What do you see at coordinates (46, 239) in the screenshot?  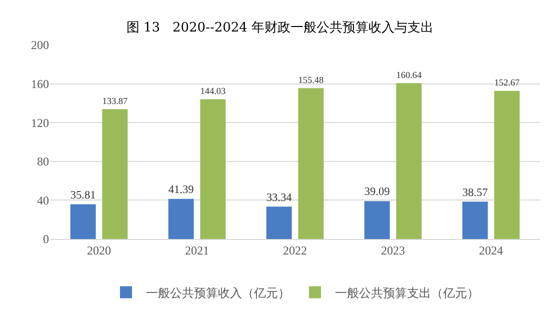 I see `y-tick-label: 0` at bounding box center [46, 239].